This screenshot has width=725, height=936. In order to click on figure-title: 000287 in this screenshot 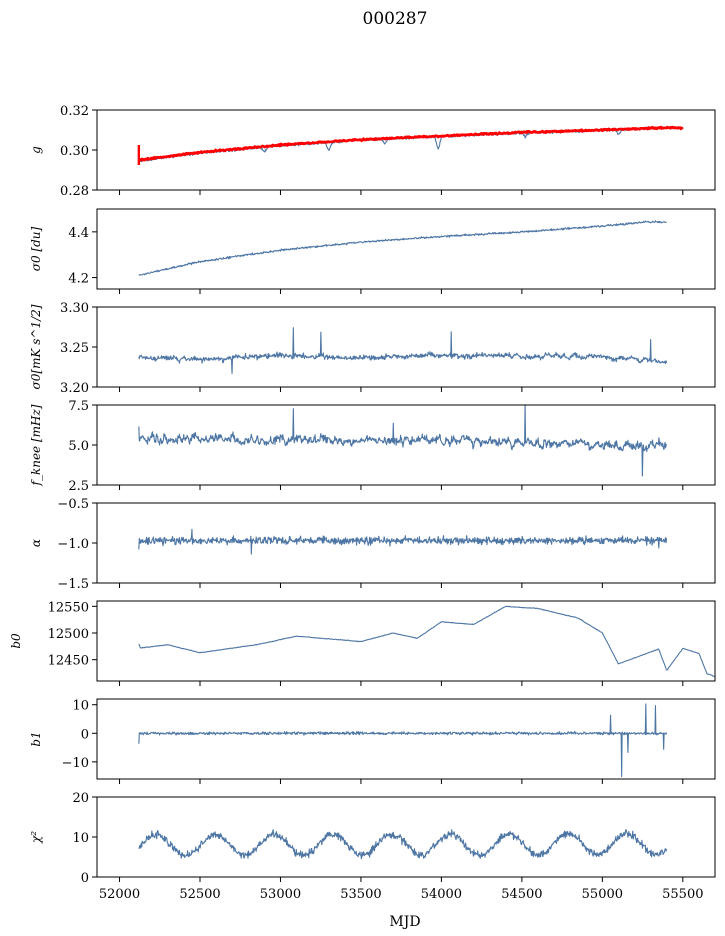, I will do `click(395, 19)`.